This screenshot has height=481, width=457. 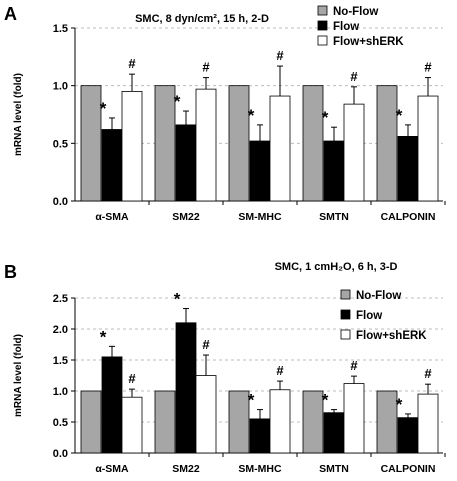 What do you see at coordinates (60, 299) in the screenshot?
I see `y-tick-label: 2.5` at bounding box center [60, 299].